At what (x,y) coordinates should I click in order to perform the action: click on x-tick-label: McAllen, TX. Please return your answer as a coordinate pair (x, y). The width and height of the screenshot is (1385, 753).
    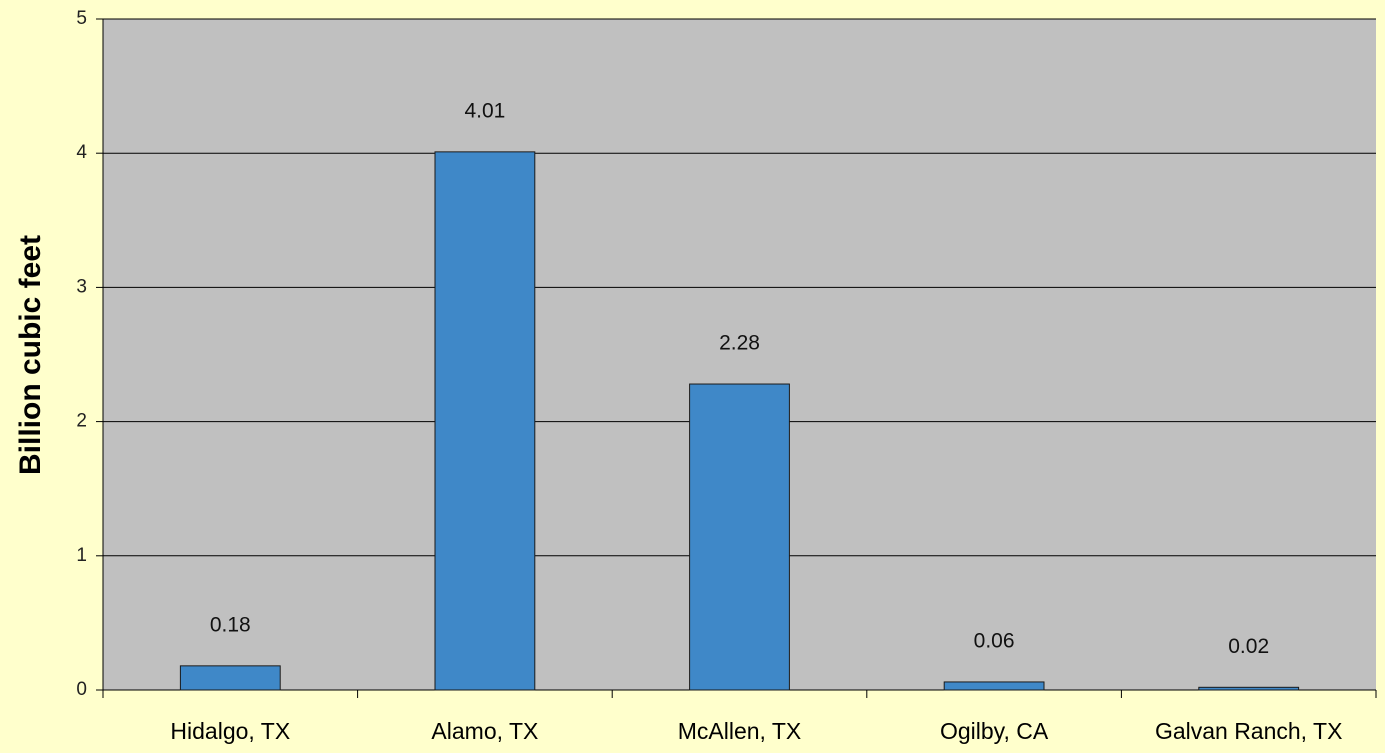
    Looking at the image, I should click on (740, 731).